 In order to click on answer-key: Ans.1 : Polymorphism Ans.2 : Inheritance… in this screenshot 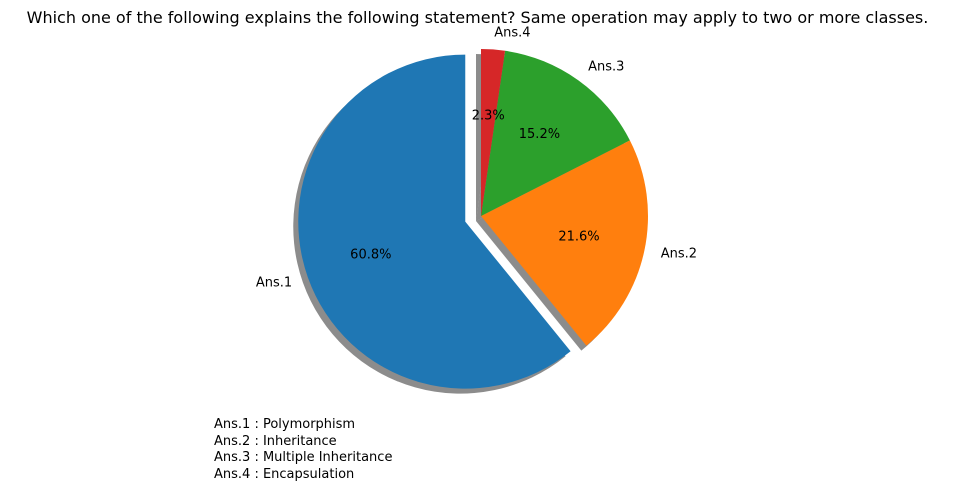, I will do `click(303, 450)`.